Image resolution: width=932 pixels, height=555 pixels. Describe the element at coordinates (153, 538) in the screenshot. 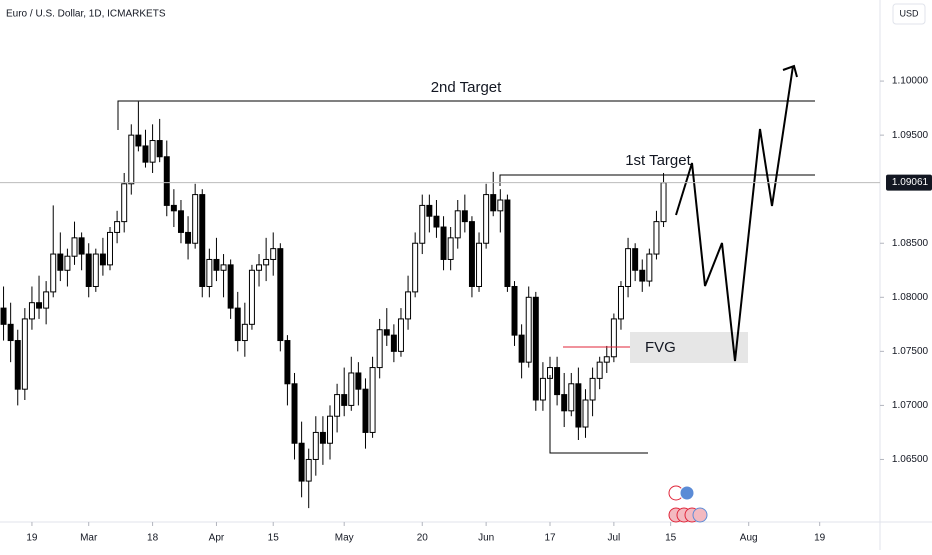

I see `x-tick-label: 18` at that location.